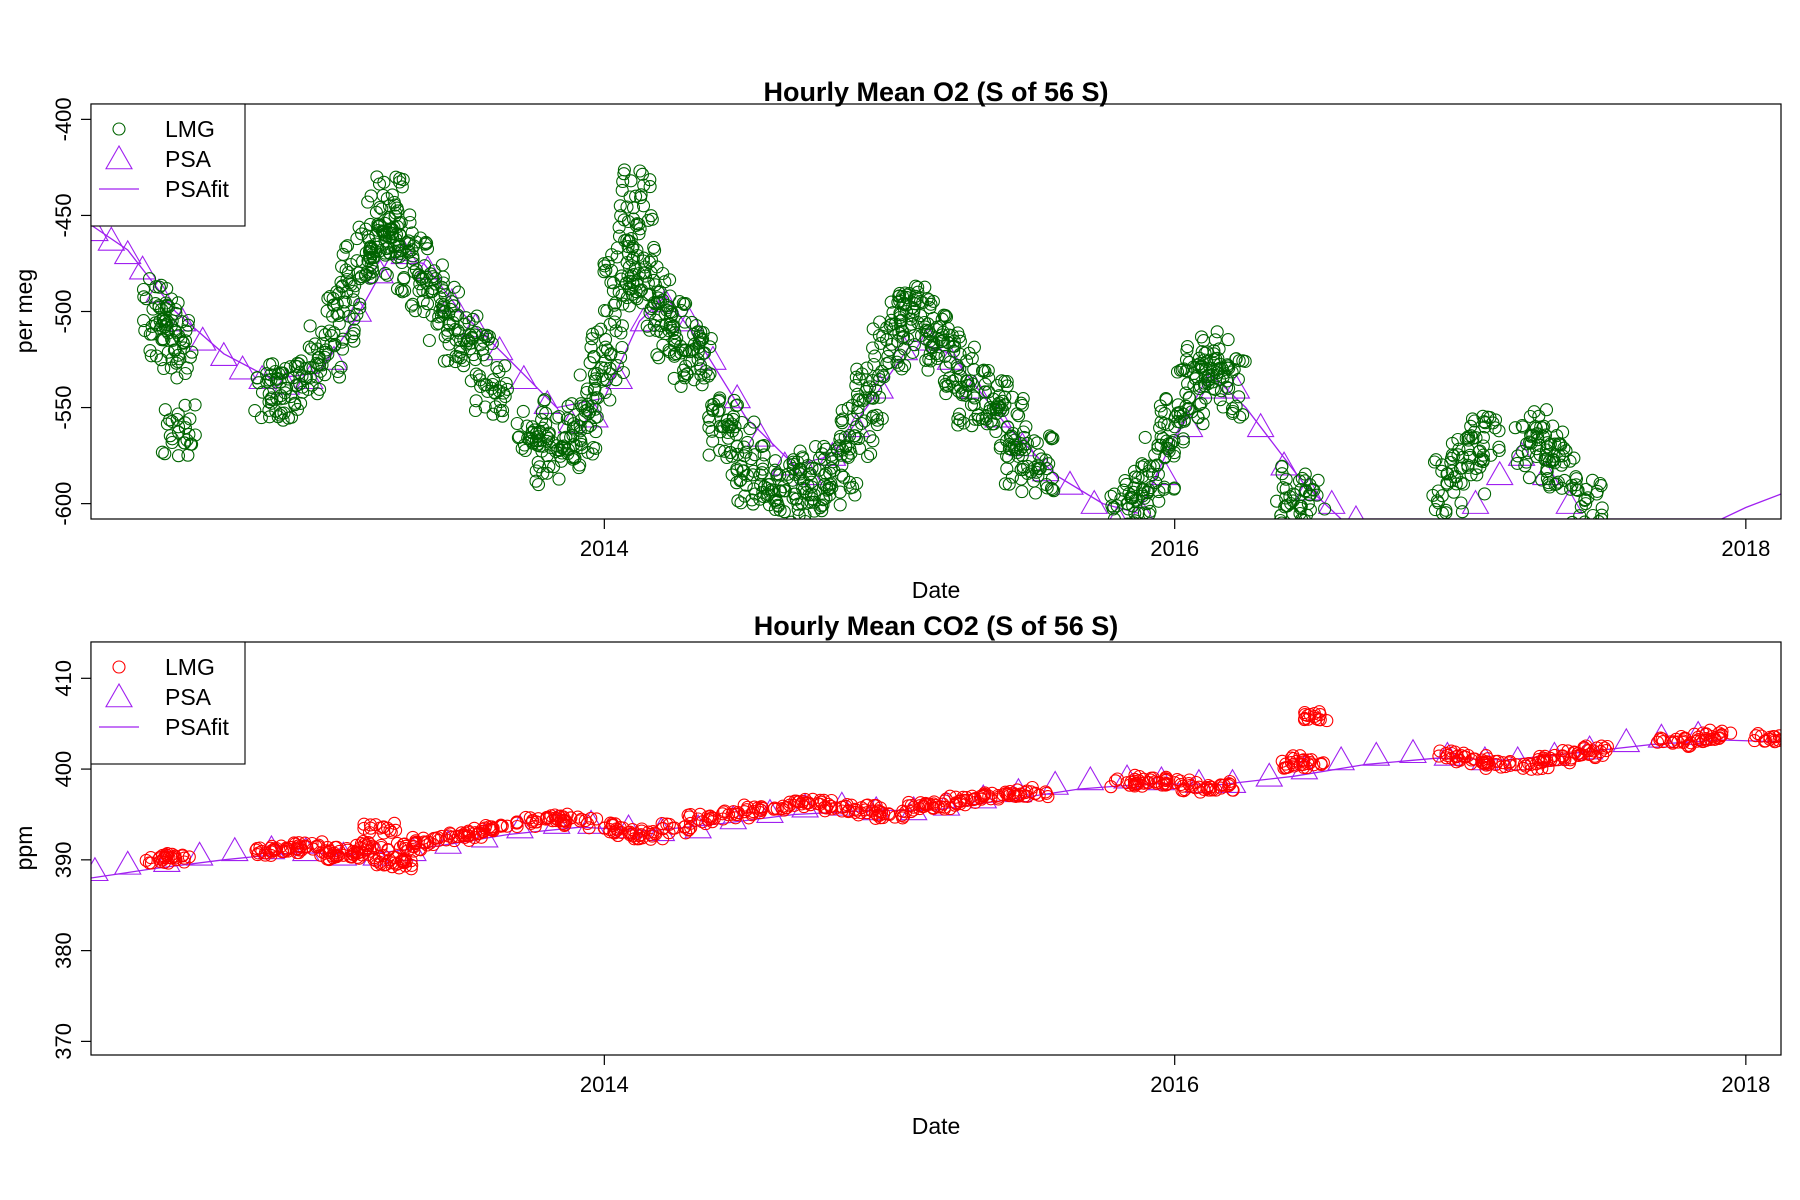 This screenshot has width=1800, height=1200. I want to click on o2-legend-box, so click(168, 165).